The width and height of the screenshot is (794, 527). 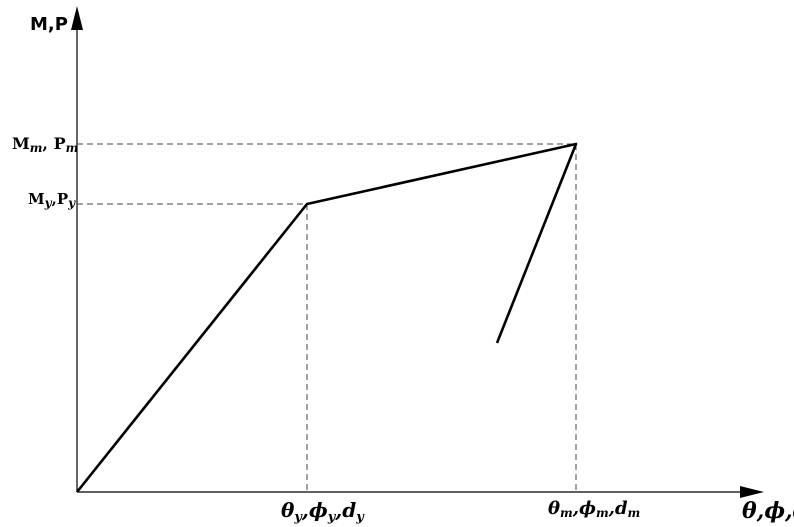 I want to click on y-axis-arrow, so click(x=77, y=18).